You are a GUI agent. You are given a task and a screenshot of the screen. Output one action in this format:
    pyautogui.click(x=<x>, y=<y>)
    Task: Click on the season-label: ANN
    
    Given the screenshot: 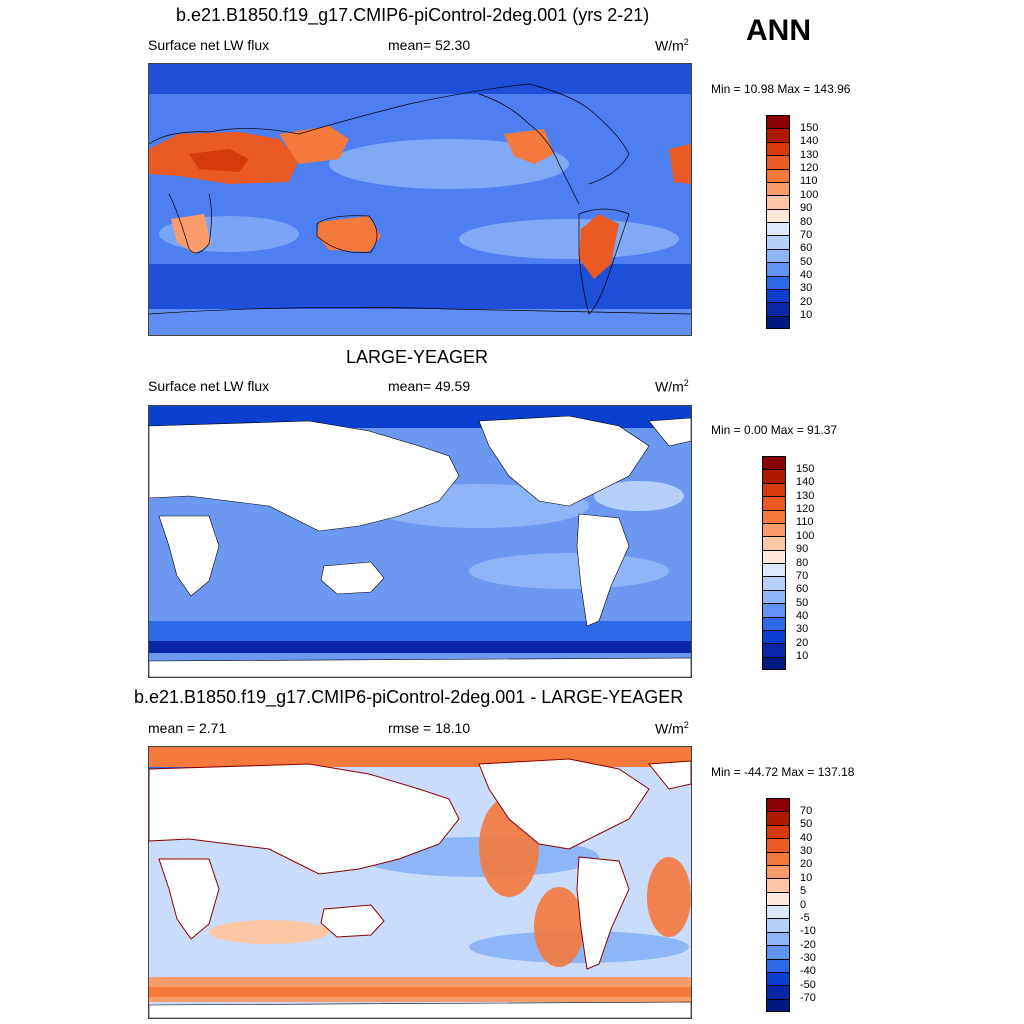 What is the action you would take?
    pyautogui.click(x=778, y=30)
    